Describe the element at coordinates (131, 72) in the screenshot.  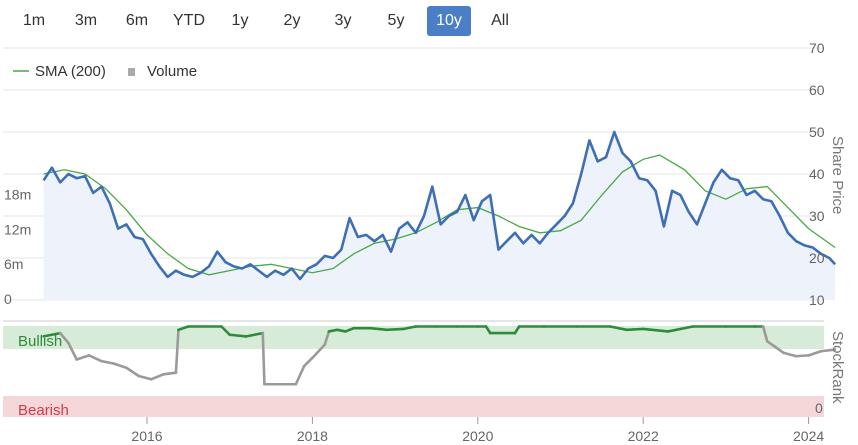
I see `volume-legend-swatch` at that location.